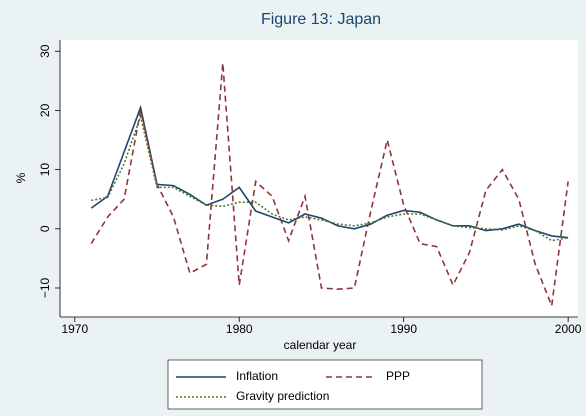 Image resolution: width=586 pixels, height=416 pixels. What do you see at coordinates (21, 177) in the screenshot?
I see `y-axis-title: %` at bounding box center [21, 177].